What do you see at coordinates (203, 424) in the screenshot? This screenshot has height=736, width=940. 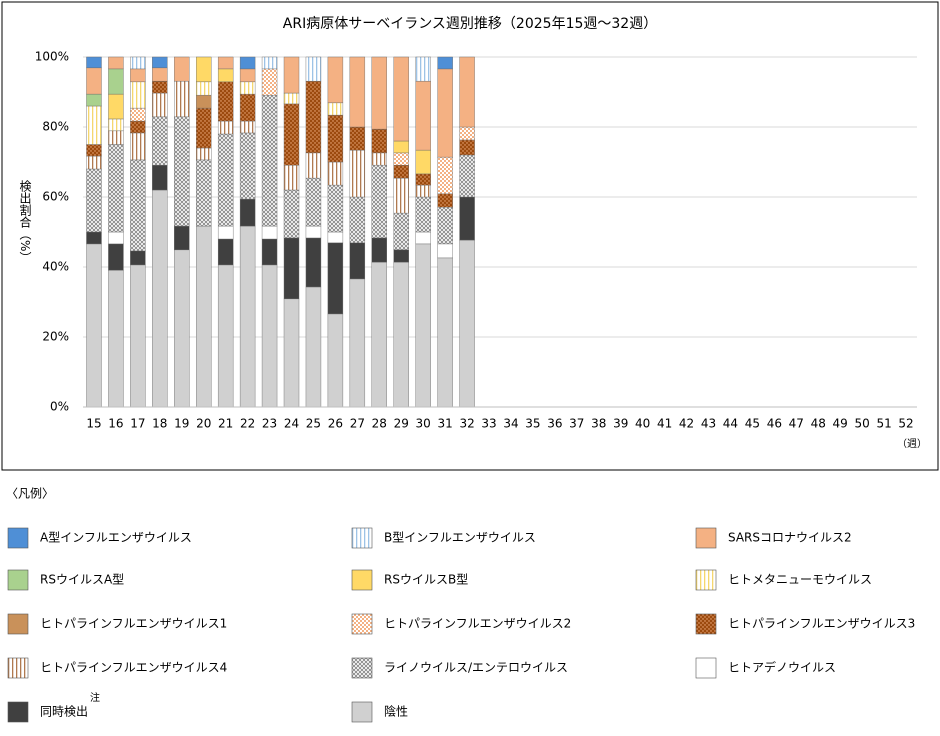 I see `x-tick-label: 20` at bounding box center [203, 424].